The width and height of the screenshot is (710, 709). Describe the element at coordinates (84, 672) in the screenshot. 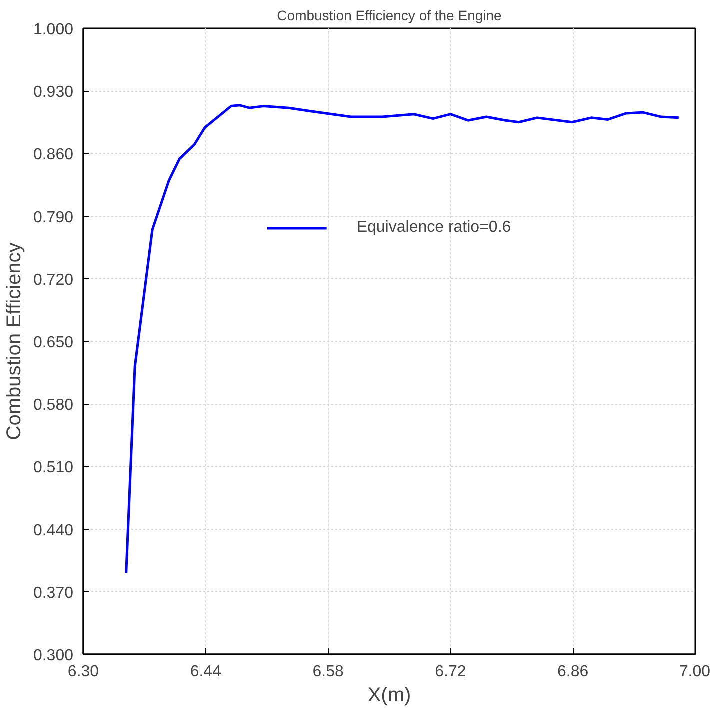

I see `x-tick-label: 6.30` at that location.